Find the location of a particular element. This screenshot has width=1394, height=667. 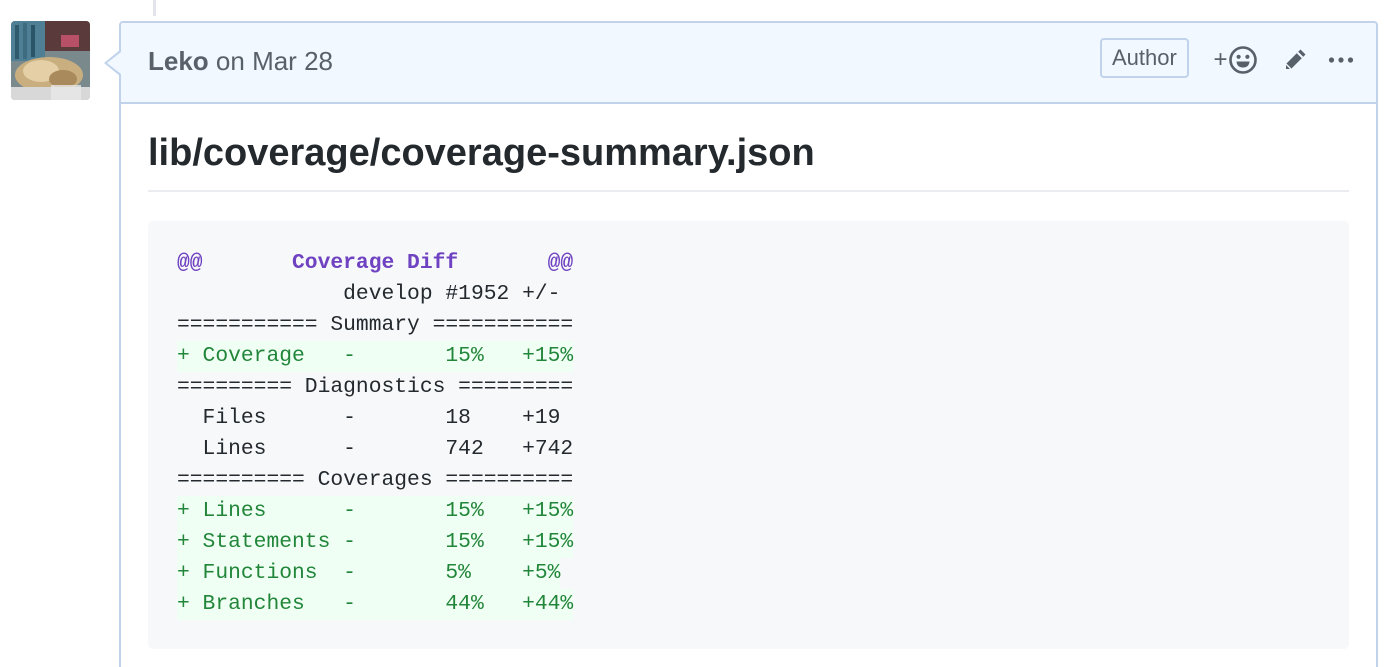

diff-context-text: ========= Diagnostics ========= is located at coordinates (375, 387).